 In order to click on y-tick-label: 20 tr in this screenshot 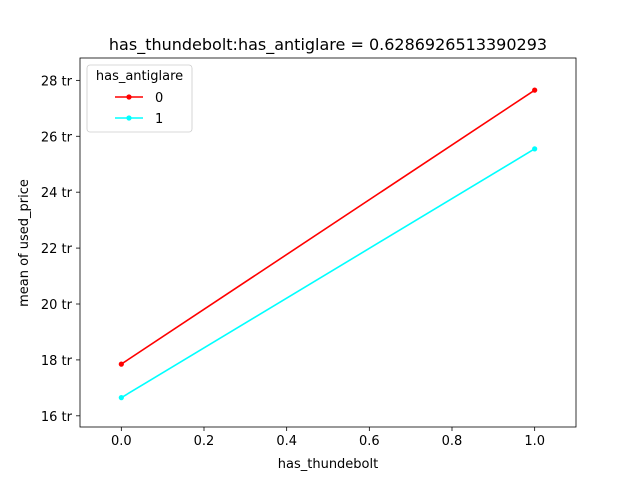, I will do `click(57, 305)`.